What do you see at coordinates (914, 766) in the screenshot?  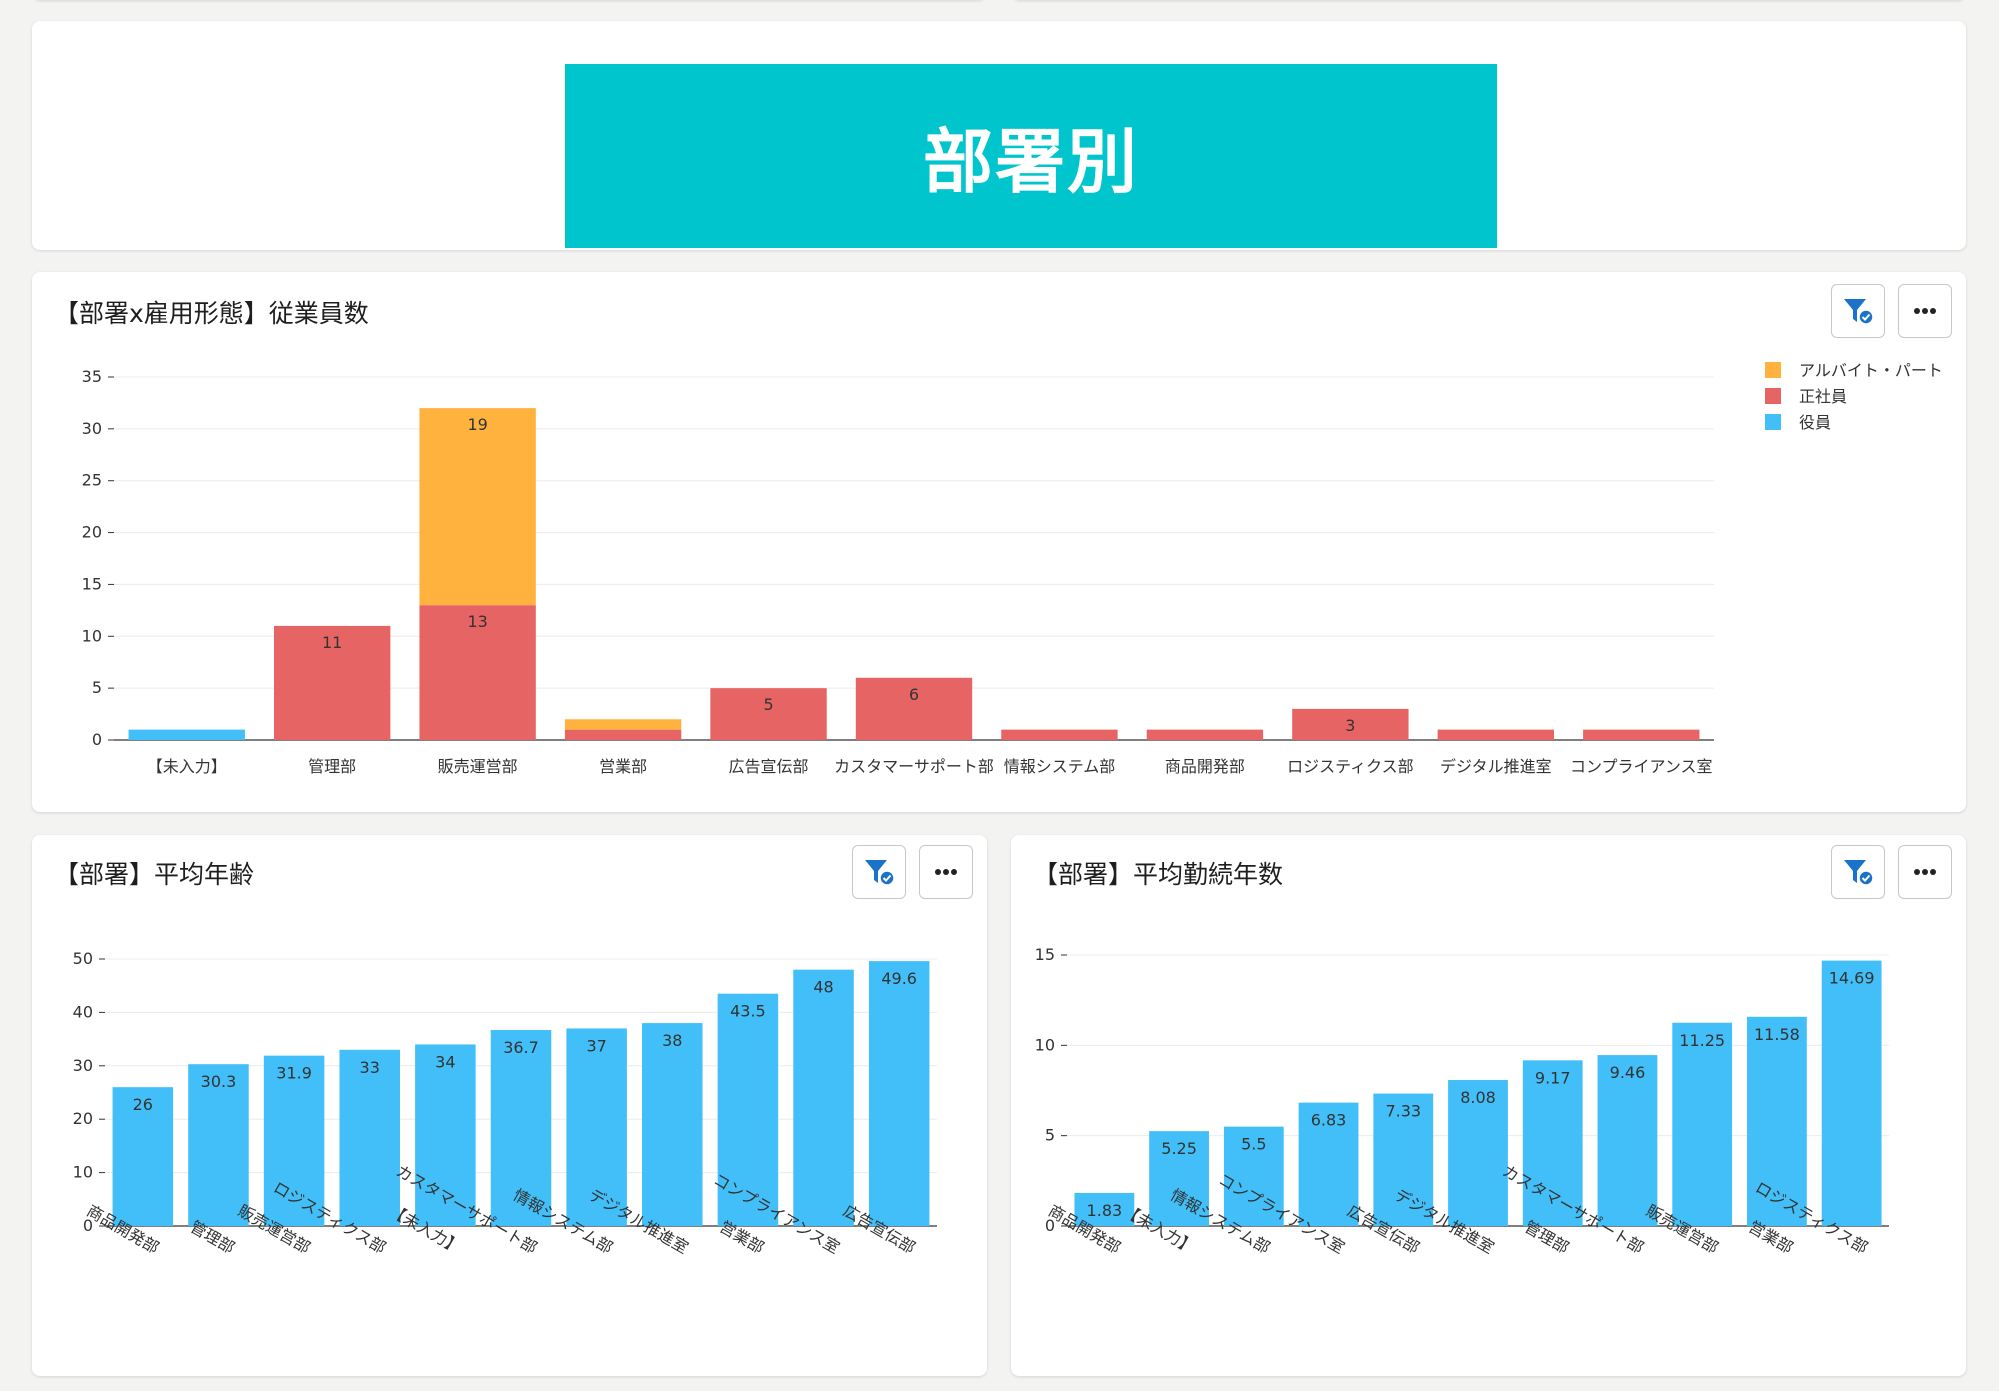 I see `x-tick-label: カスタマーサポート部` at bounding box center [914, 766].